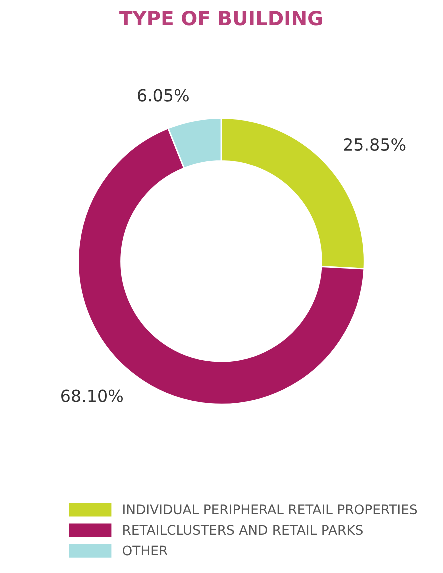 The height and width of the screenshot is (573, 443). Describe the element at coordinates (243, 530) in the screenshot. I see `legend-label: RETAILCLUSTERS AND RETAIL PARKS` at that location.